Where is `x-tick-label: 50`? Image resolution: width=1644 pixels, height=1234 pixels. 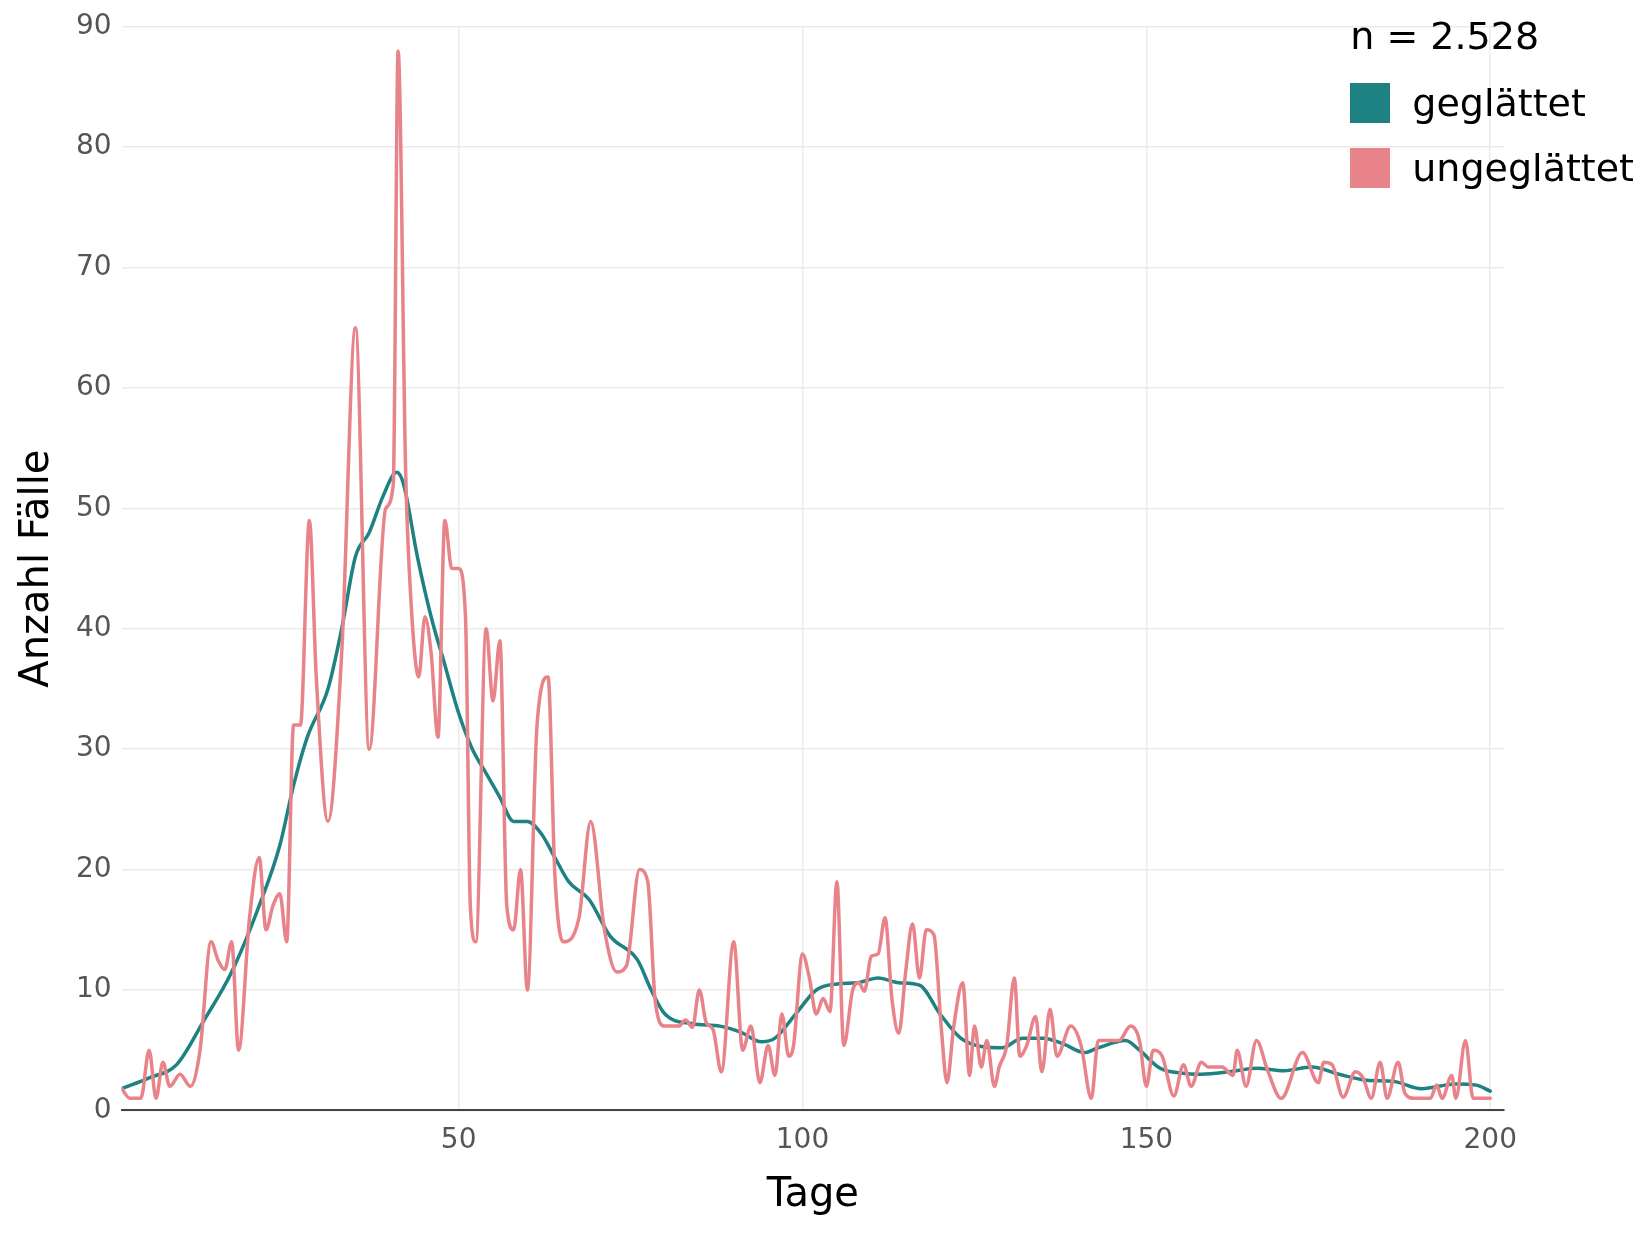
x-tick-label: 50 is located at coordinates (458, 1139).